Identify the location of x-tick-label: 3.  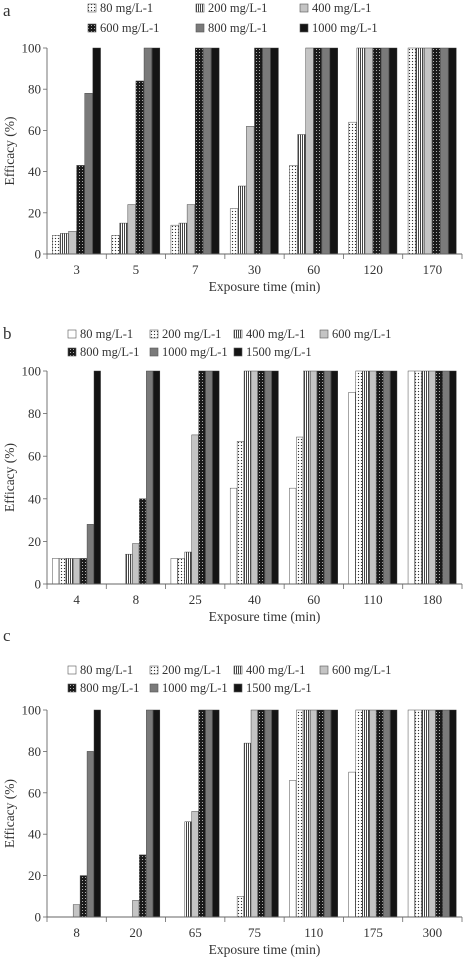
(76, 269).